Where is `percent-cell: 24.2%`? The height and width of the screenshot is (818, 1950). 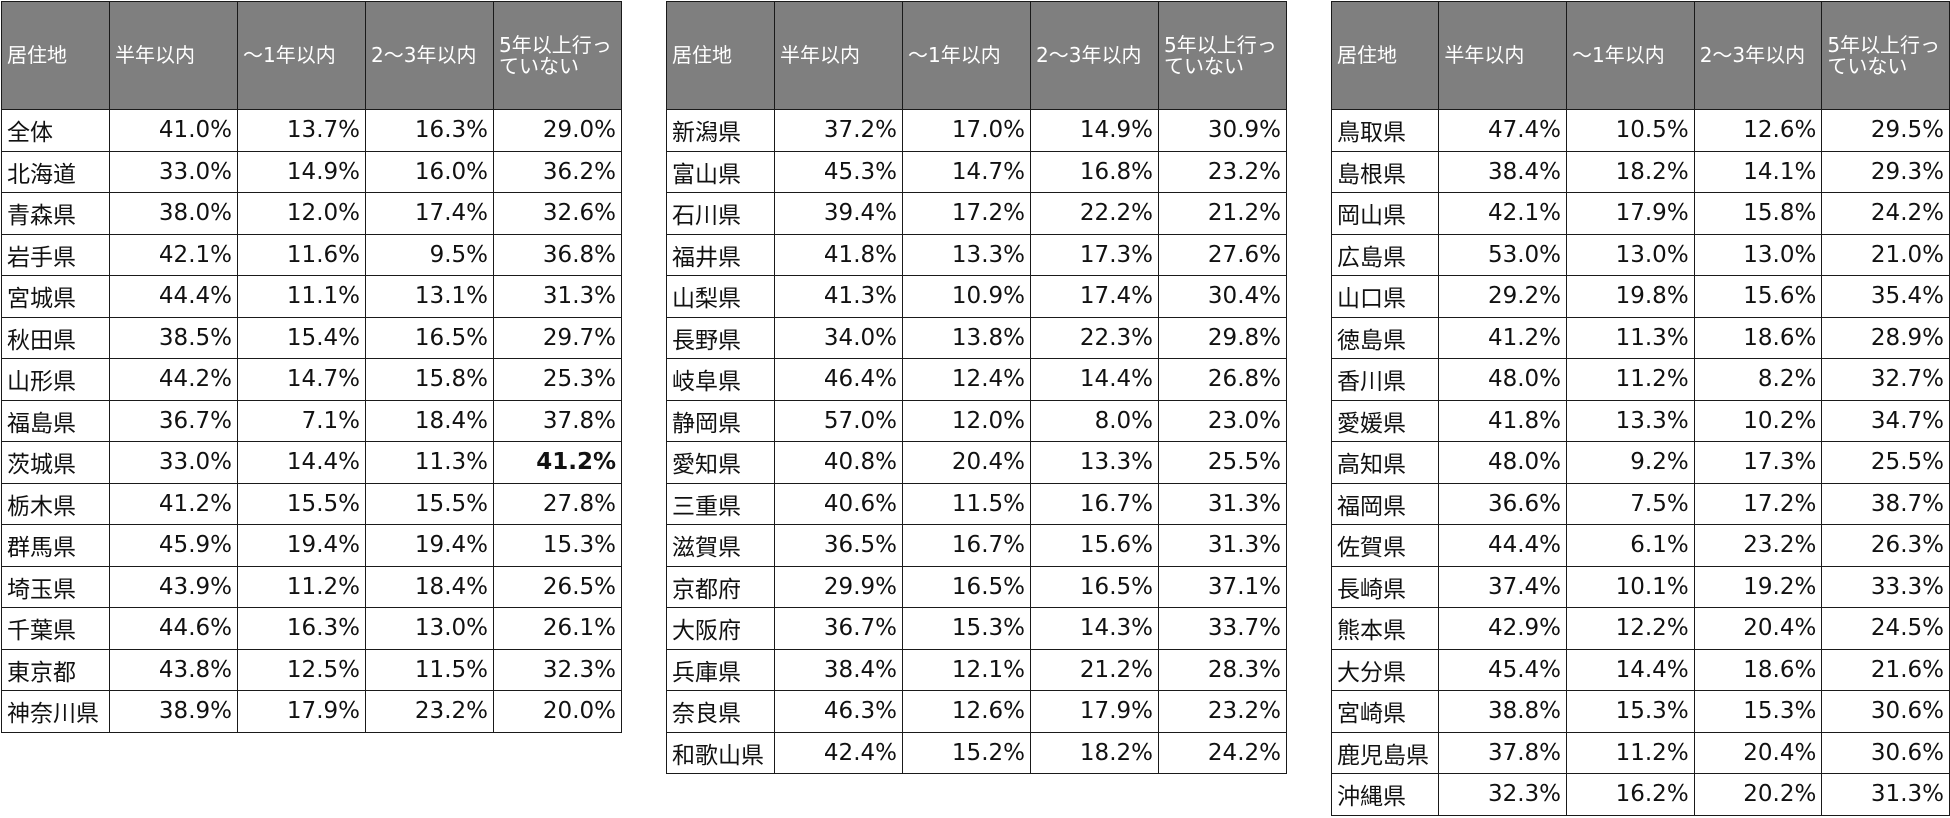
percent-cell: 24.2% is located at coordinates (1222, 752).